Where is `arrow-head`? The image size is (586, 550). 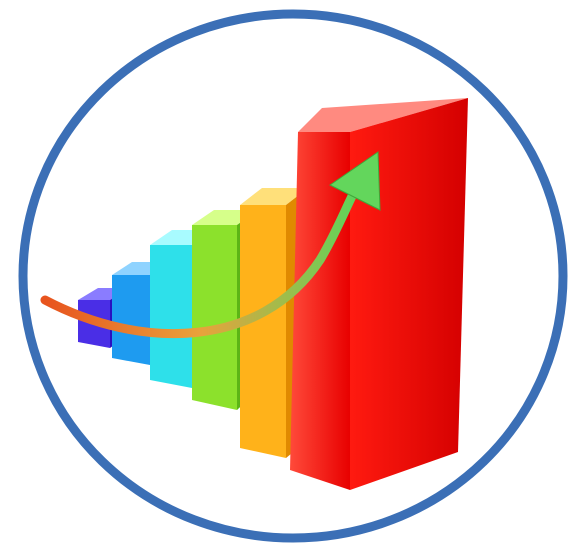
arrow-head is located at coordinates (355, 181).